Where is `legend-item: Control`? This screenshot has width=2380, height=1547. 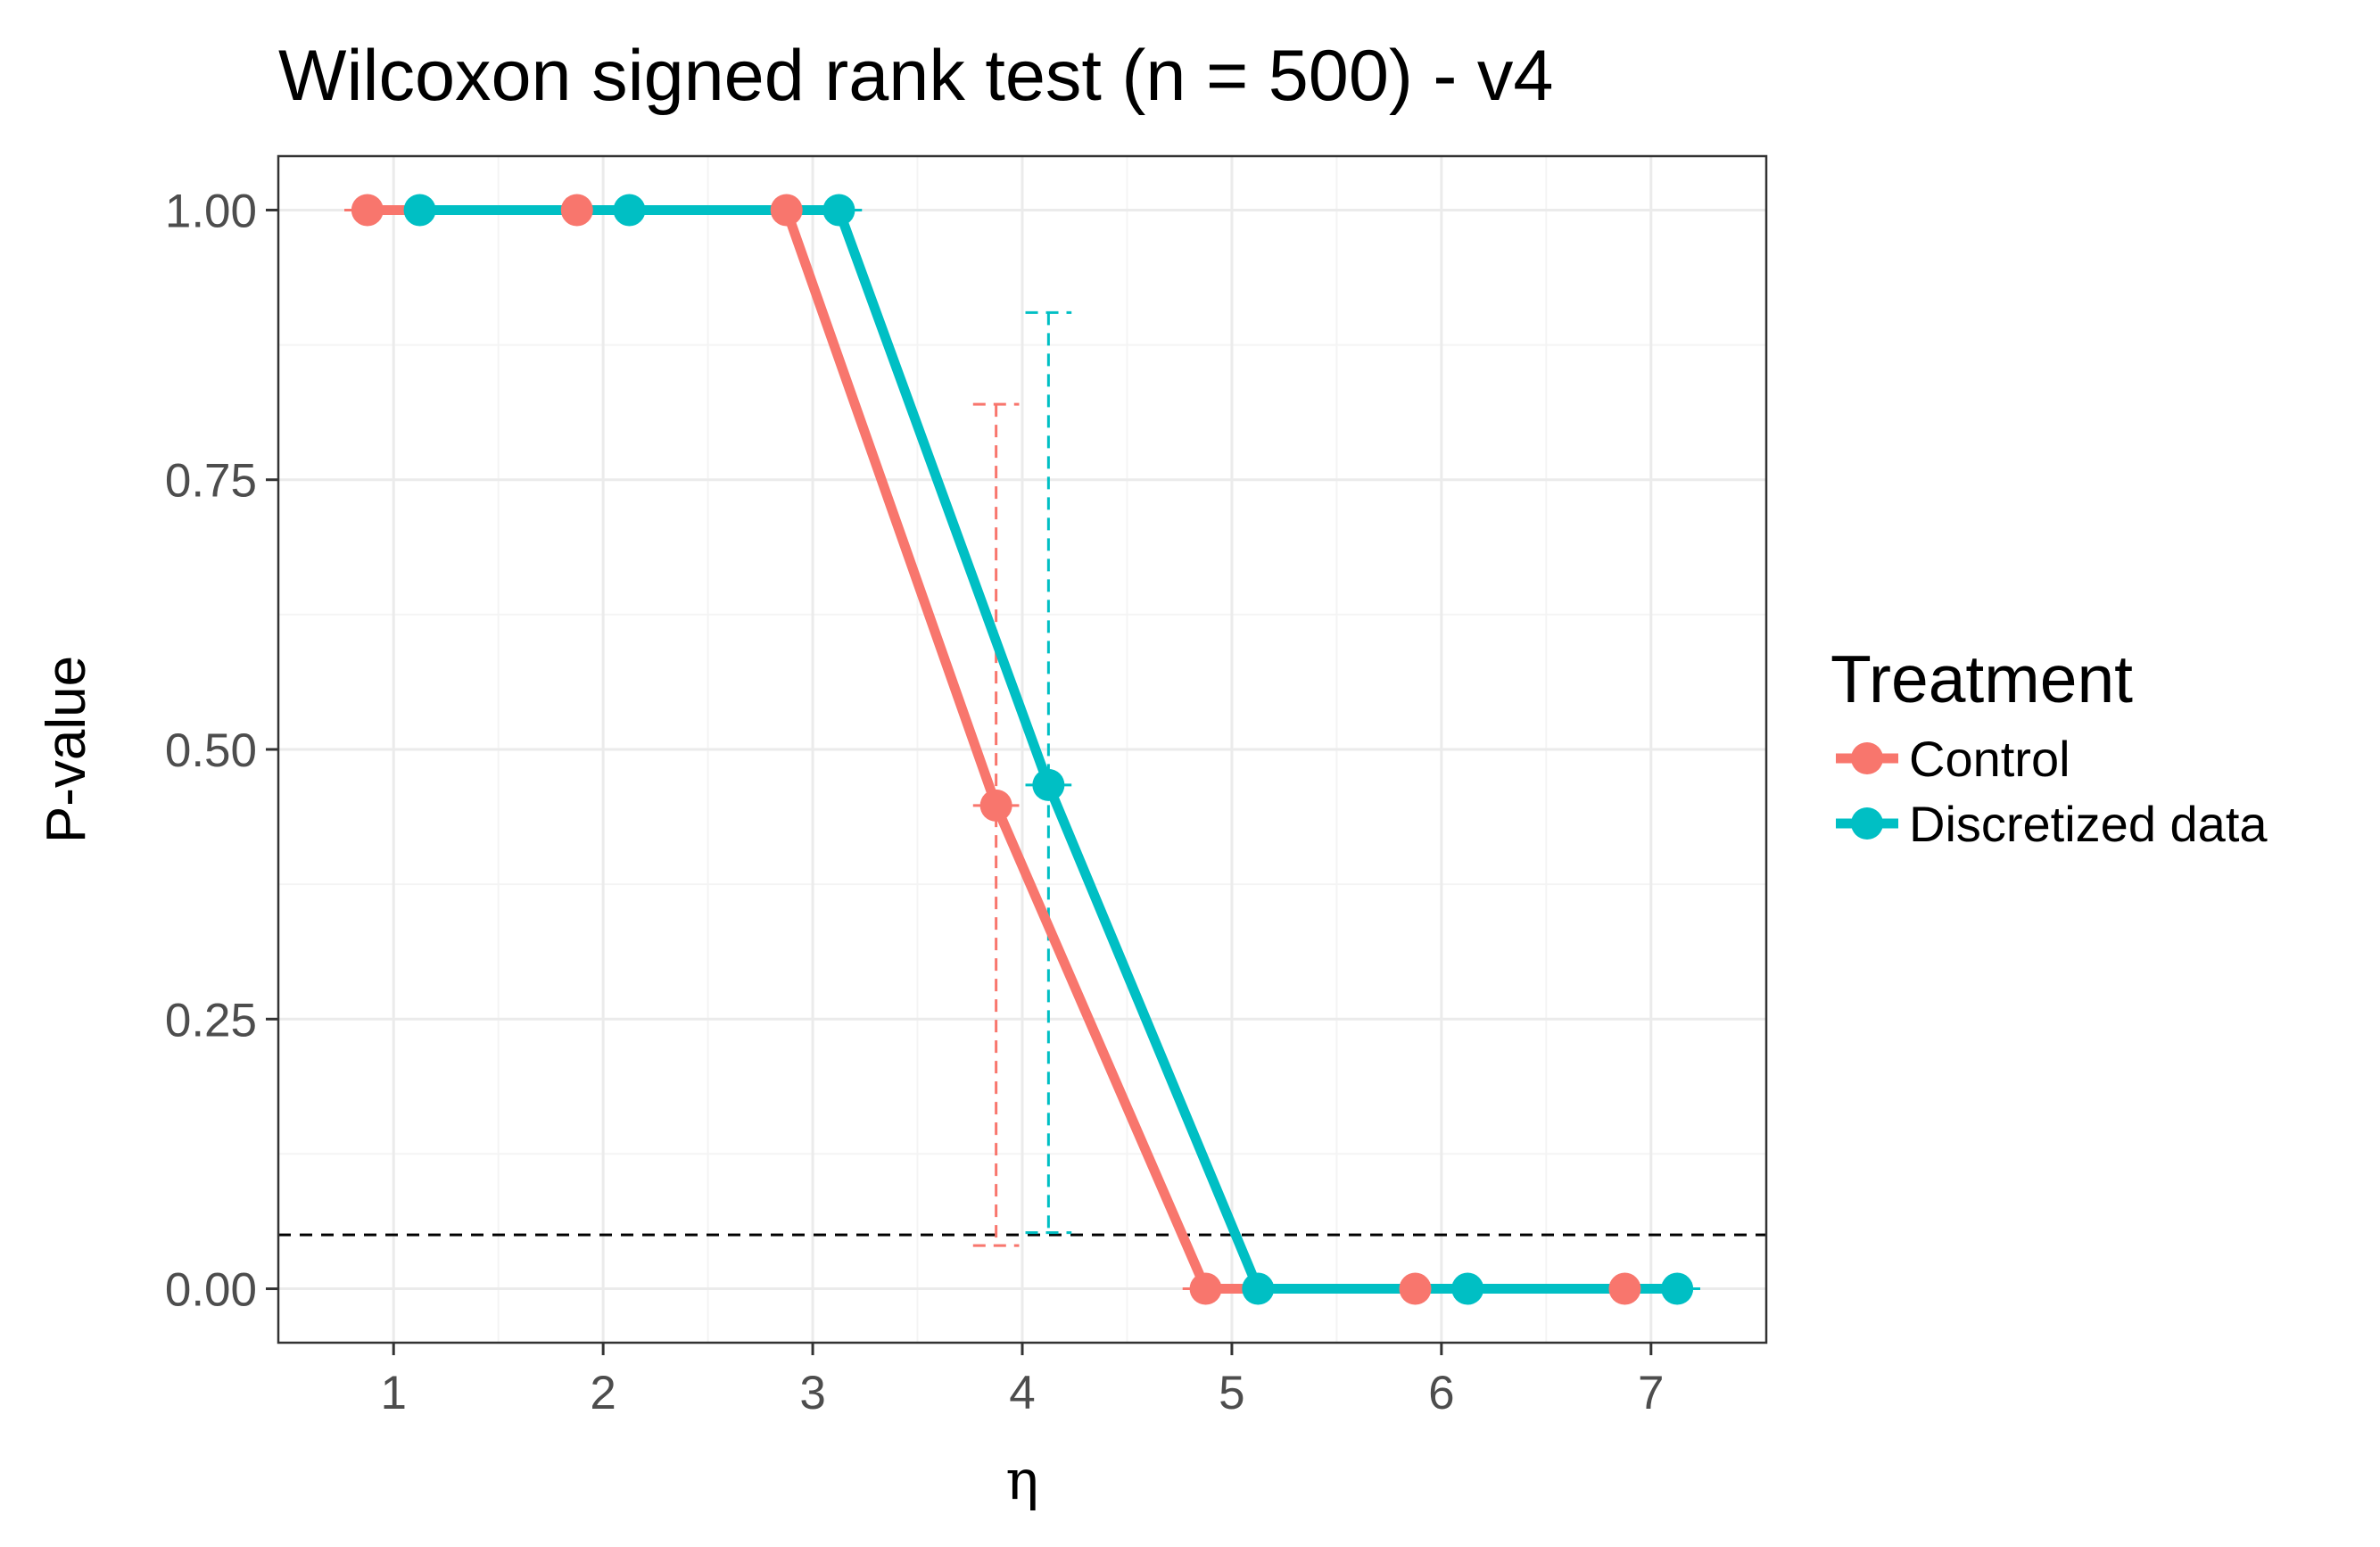
legend-item: Control is located at coordinates (1953, 759).